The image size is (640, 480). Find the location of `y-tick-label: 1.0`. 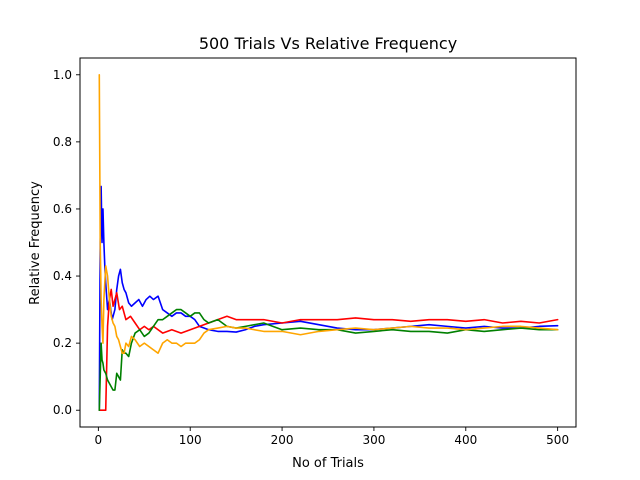

y-tick-label: 1.0 is located at coordinates (62, 75).